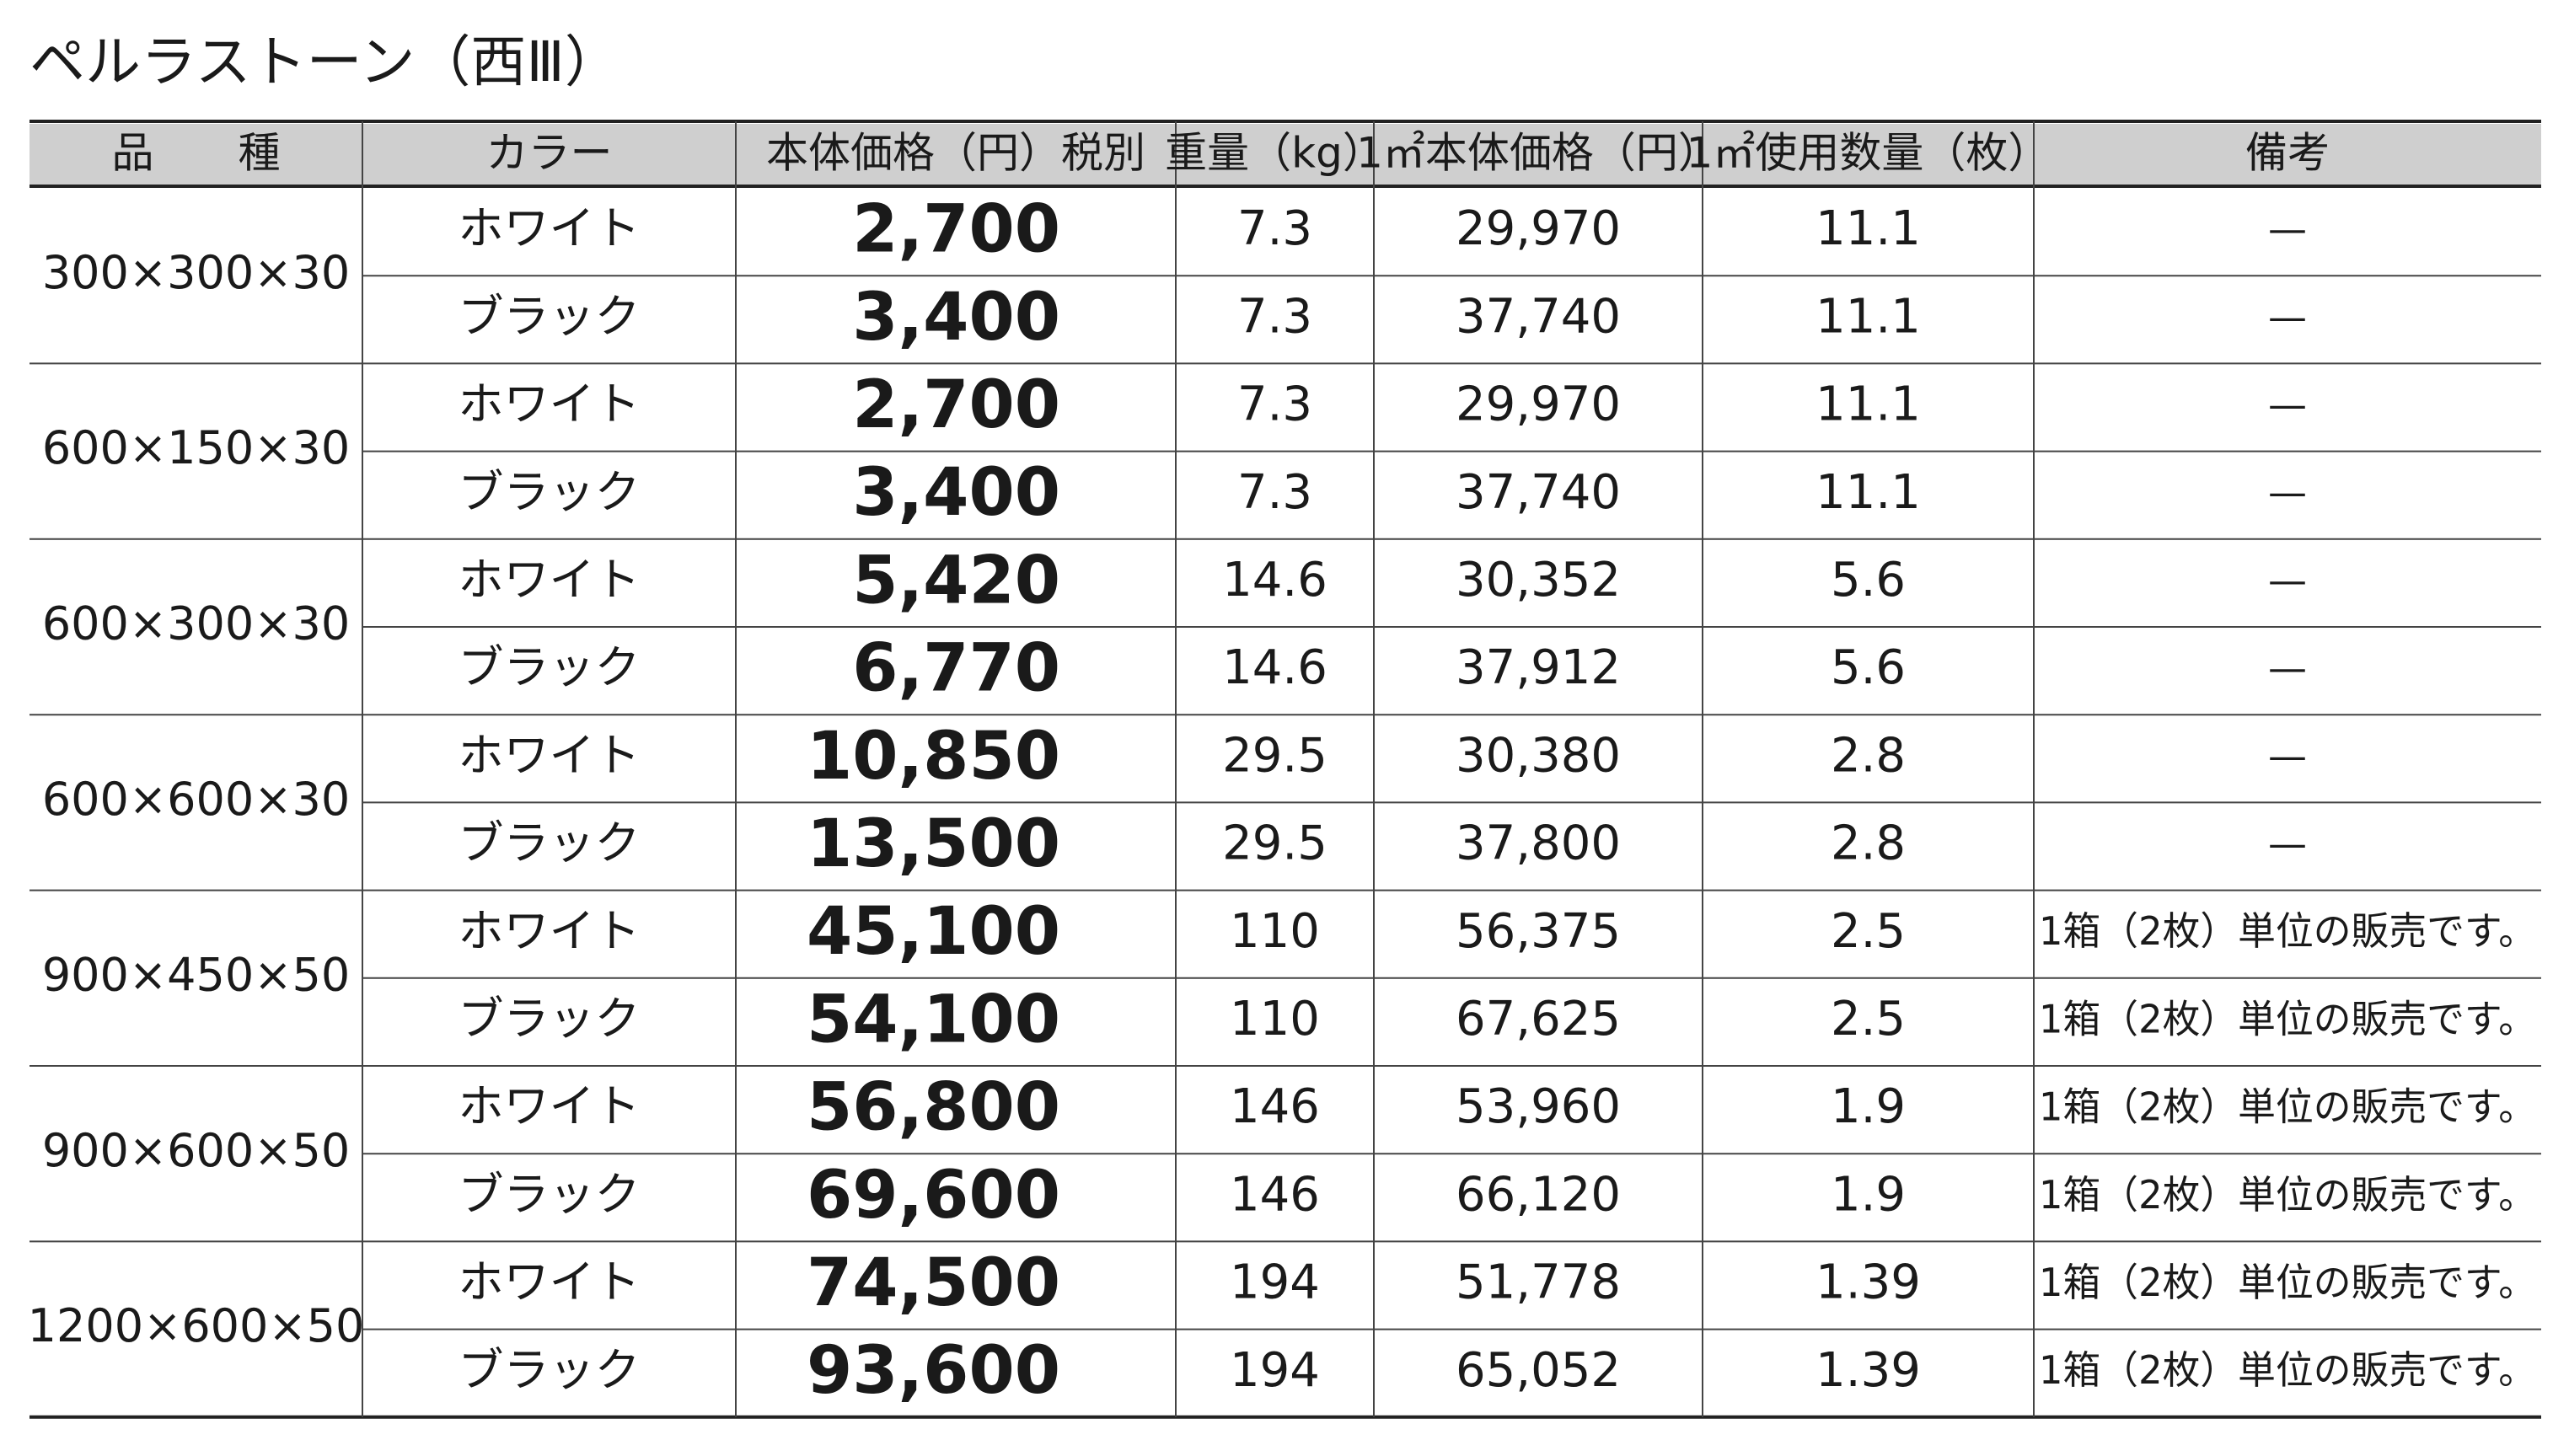 The height and width of the screenshot is (1456, 2569). I want to click on price-cell: 5,420, so click(956, 580).